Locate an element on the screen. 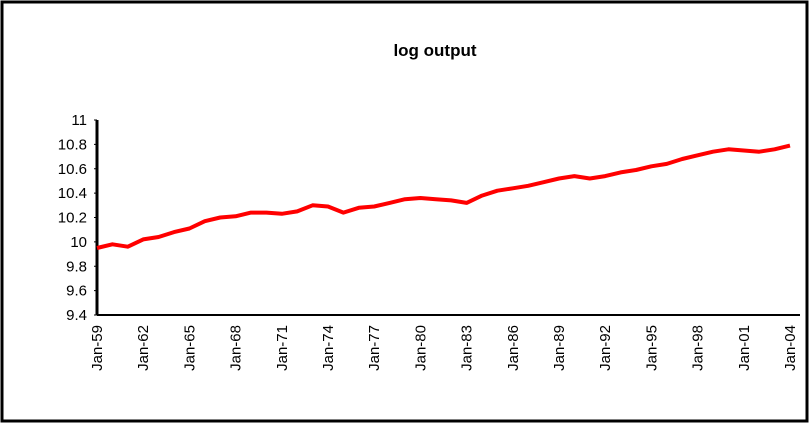 The height and width of the screenshot is (424, 810). x-tick-label: Jan-98 is located at coordinates (698, 348).